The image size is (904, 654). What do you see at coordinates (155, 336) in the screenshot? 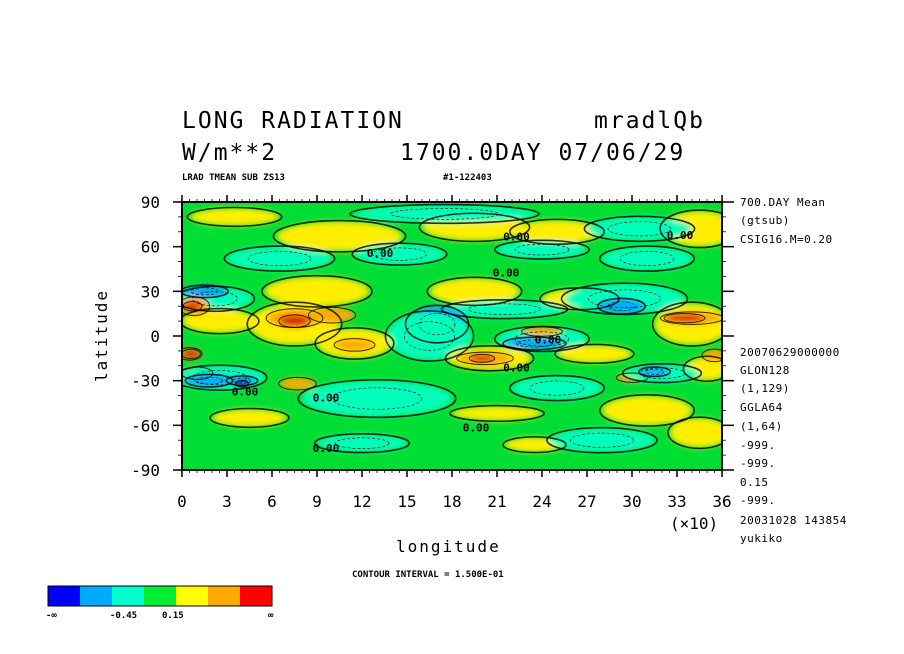
I see `y-tick-label: 0` at bounding box center [155, 336].